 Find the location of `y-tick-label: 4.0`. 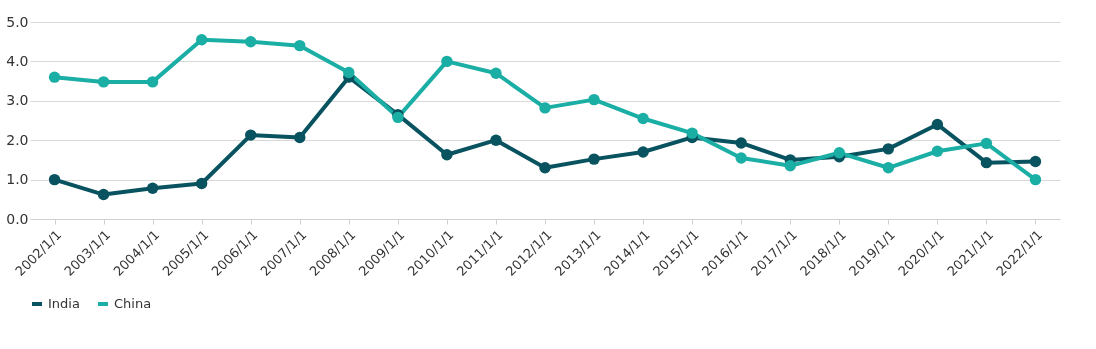

y-tick-label: 4.0 is located at coordinates (17, 60).